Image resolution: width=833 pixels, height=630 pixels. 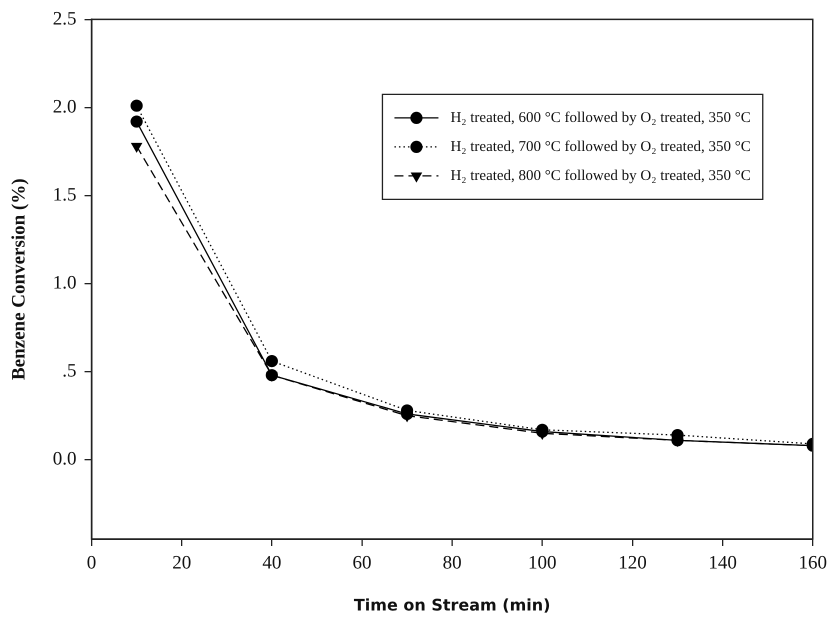 What do you see at coordinates (452, 563) in the screenshot?
I see `x-tick-label: 80` at bounding box center [452, 563].